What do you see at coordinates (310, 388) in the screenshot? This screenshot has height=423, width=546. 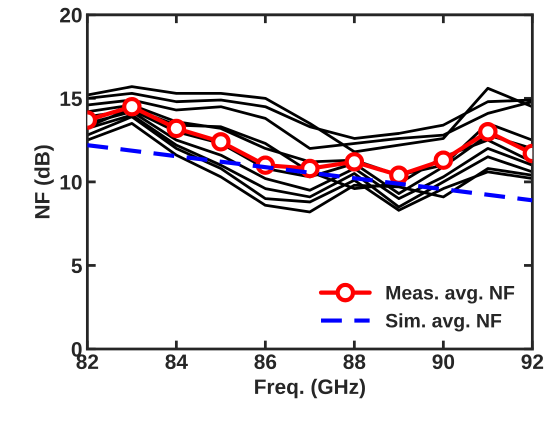 I see `x-axis-title: Freq. (GHz)` at bounding box center [310, 388].